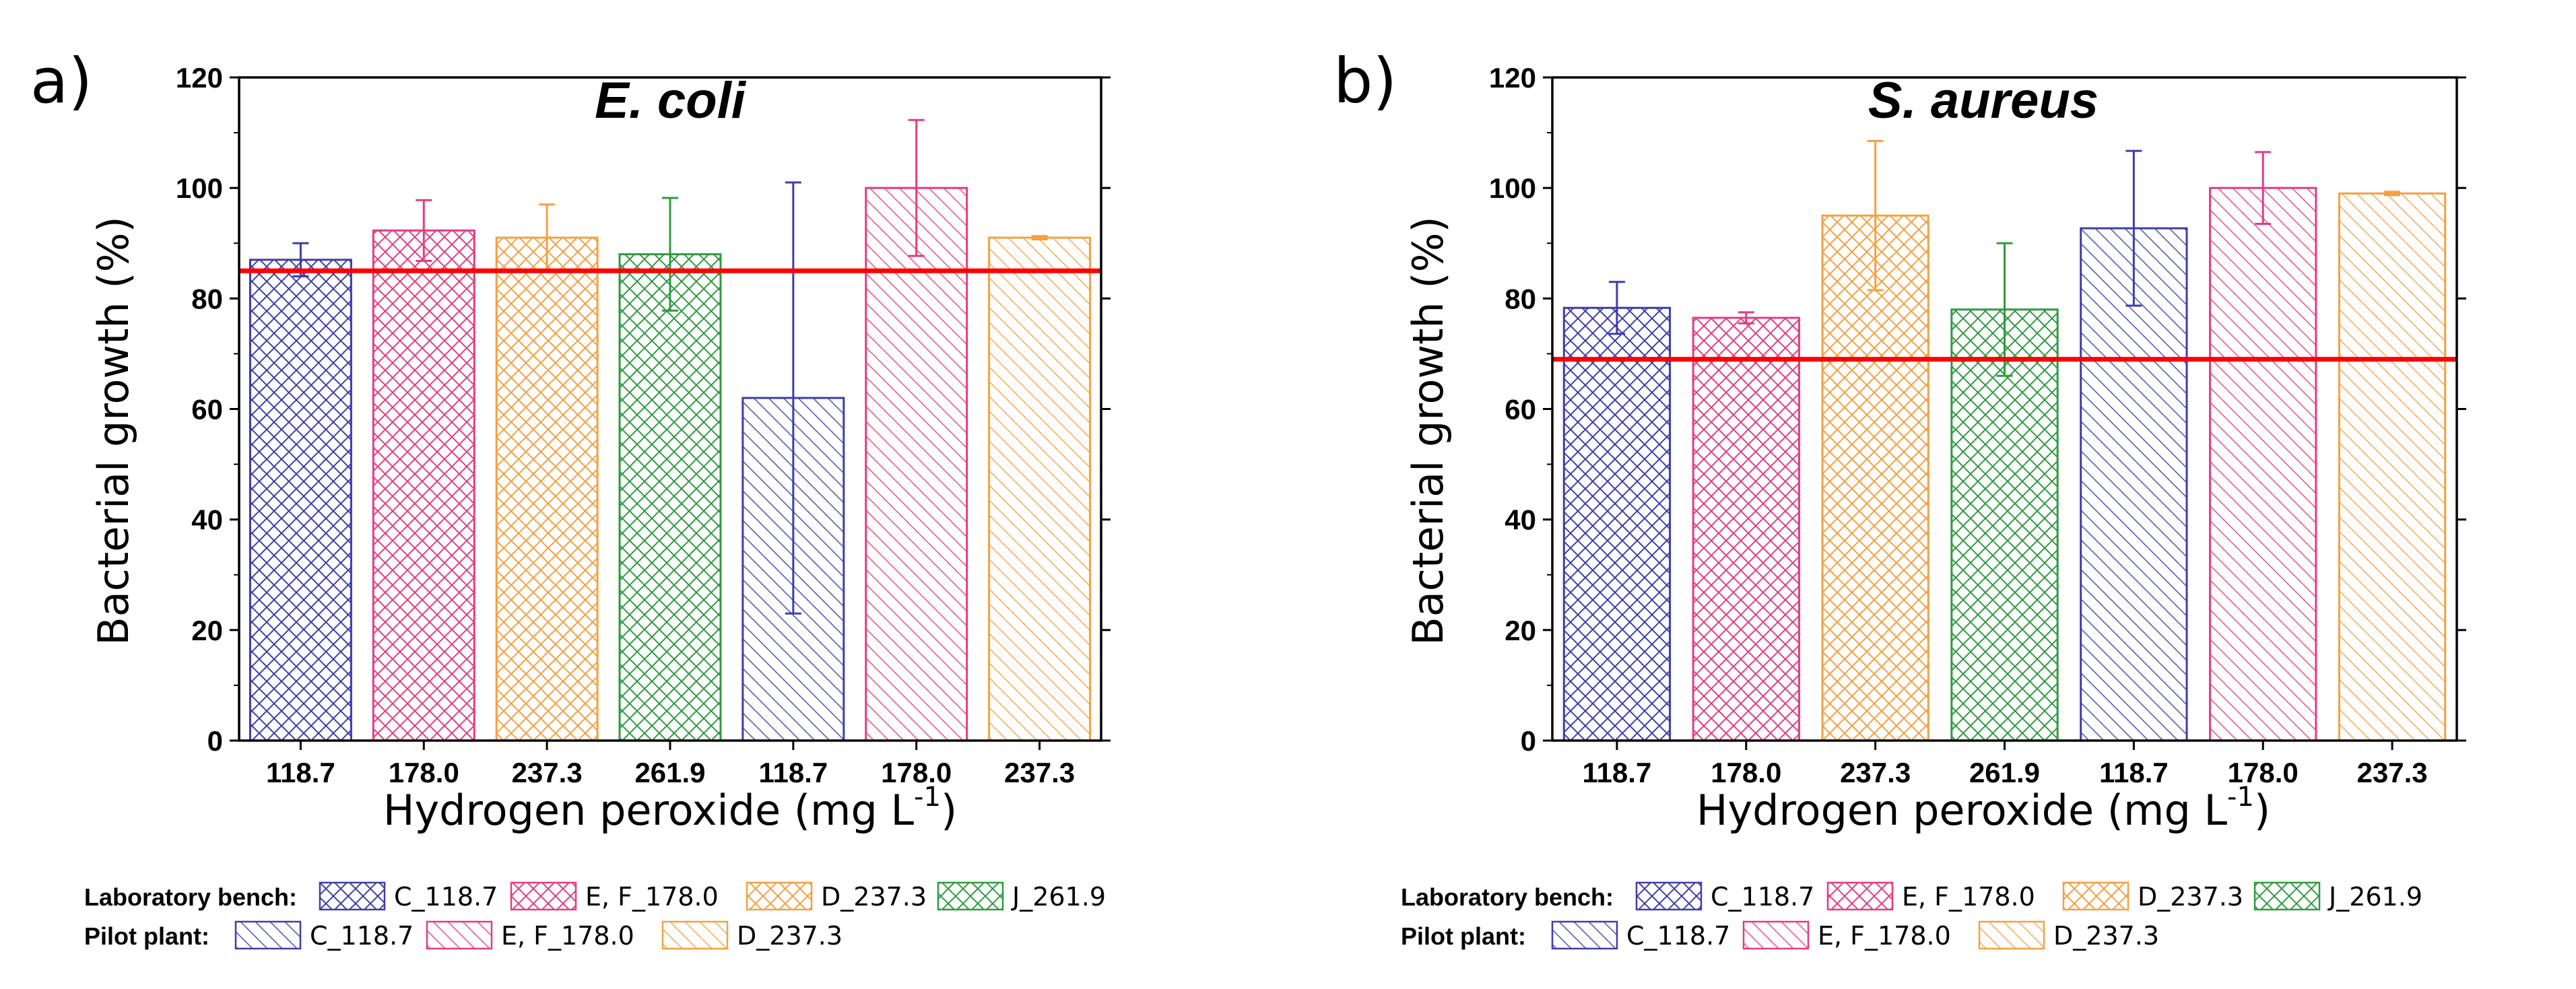  I want to click on panel-label: a), so click(61, 81).